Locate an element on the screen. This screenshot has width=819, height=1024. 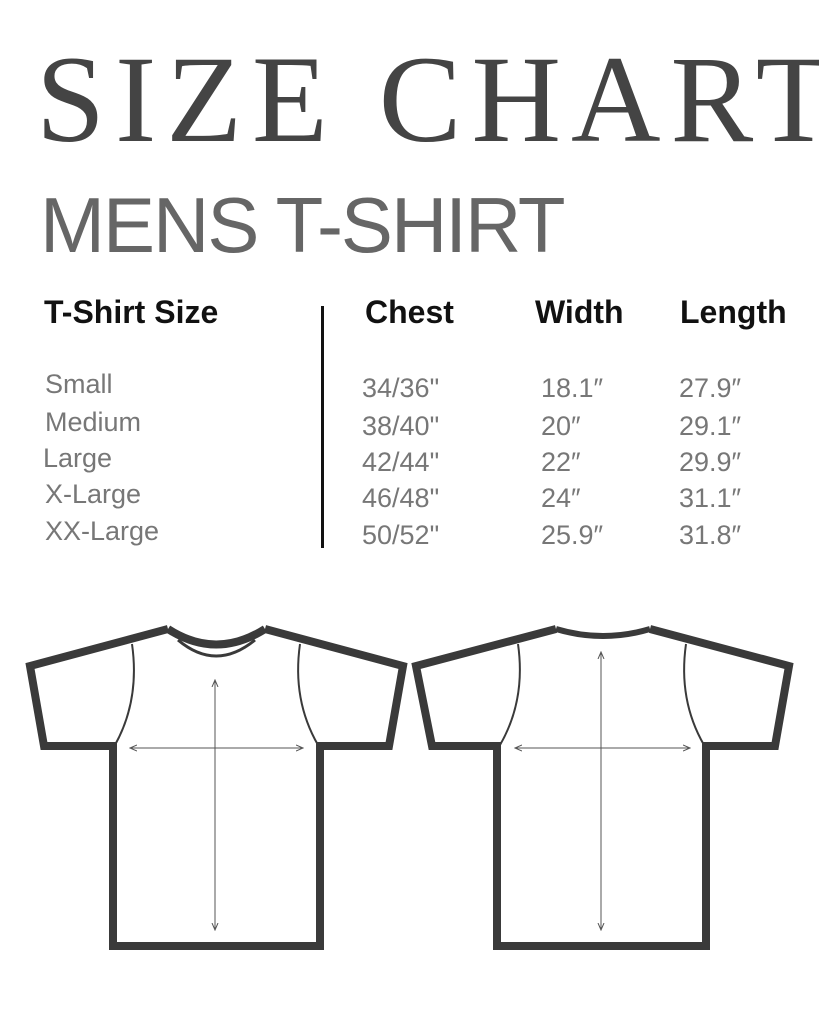
back-armhole-left is located at coordinates (510, 694).